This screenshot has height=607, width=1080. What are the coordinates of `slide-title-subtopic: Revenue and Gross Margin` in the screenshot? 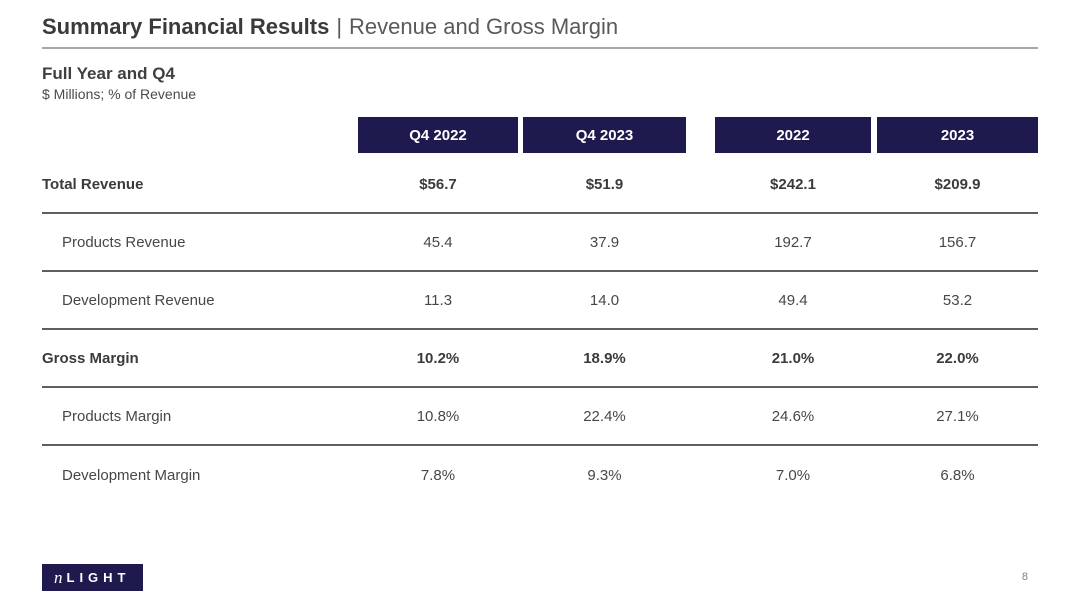 It's located at (484, 26).